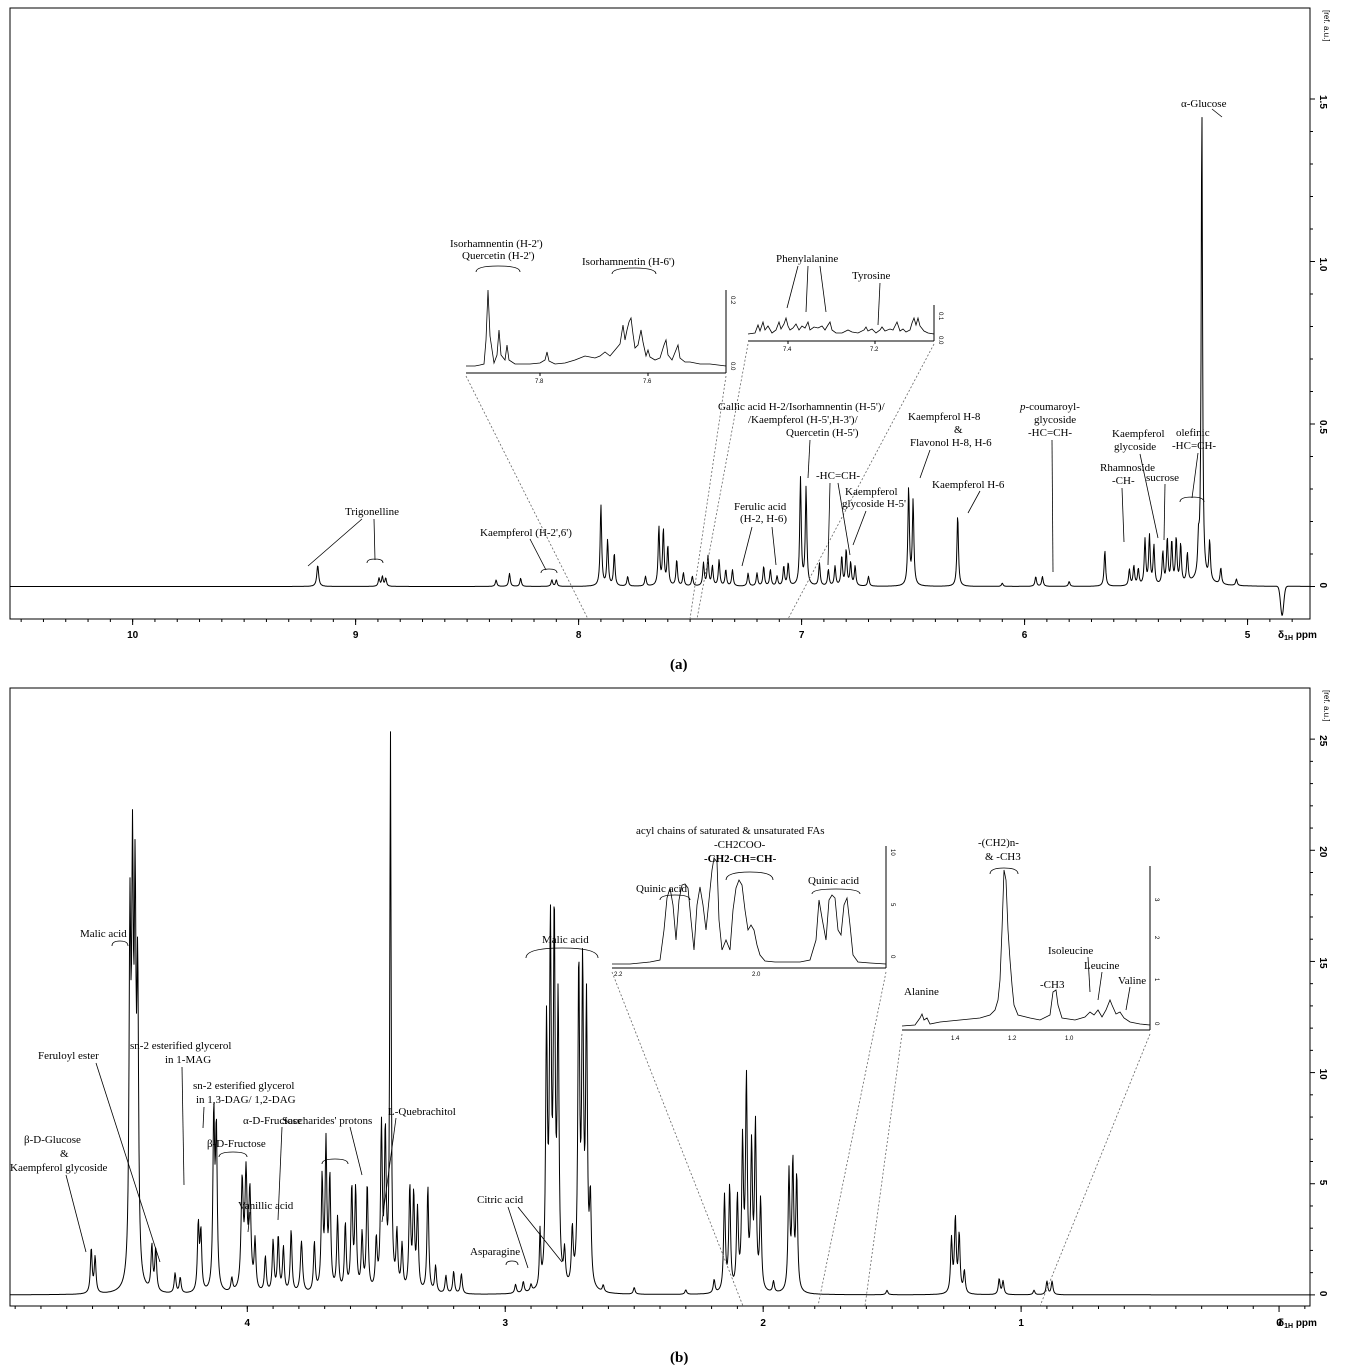 This screenshot has height=1370, width=1358. What do you see at coordinates (1194, 446) in the screenshot?
I see `label-olefinic-2: -HC=CH-` at bounding box center [1194, 446].